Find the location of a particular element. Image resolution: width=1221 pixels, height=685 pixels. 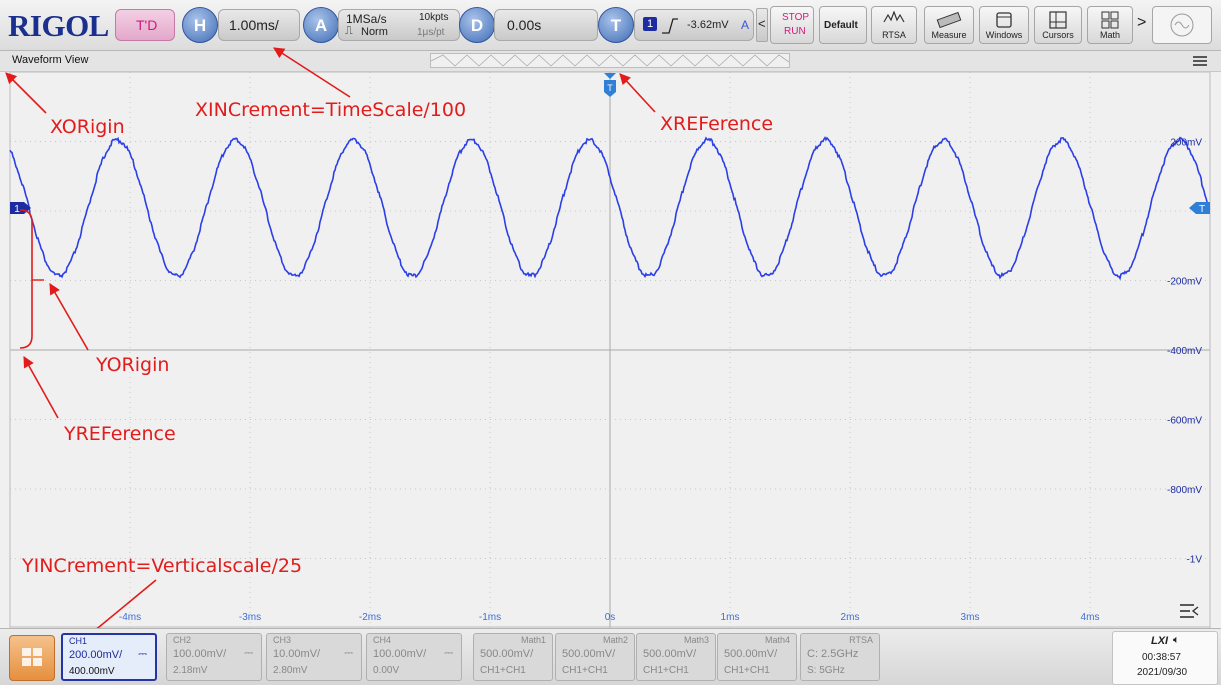

acquire-display: 1MSa/s Norm ⎍ 10kpts 1μs/pt is located at coordinates (399, 25).